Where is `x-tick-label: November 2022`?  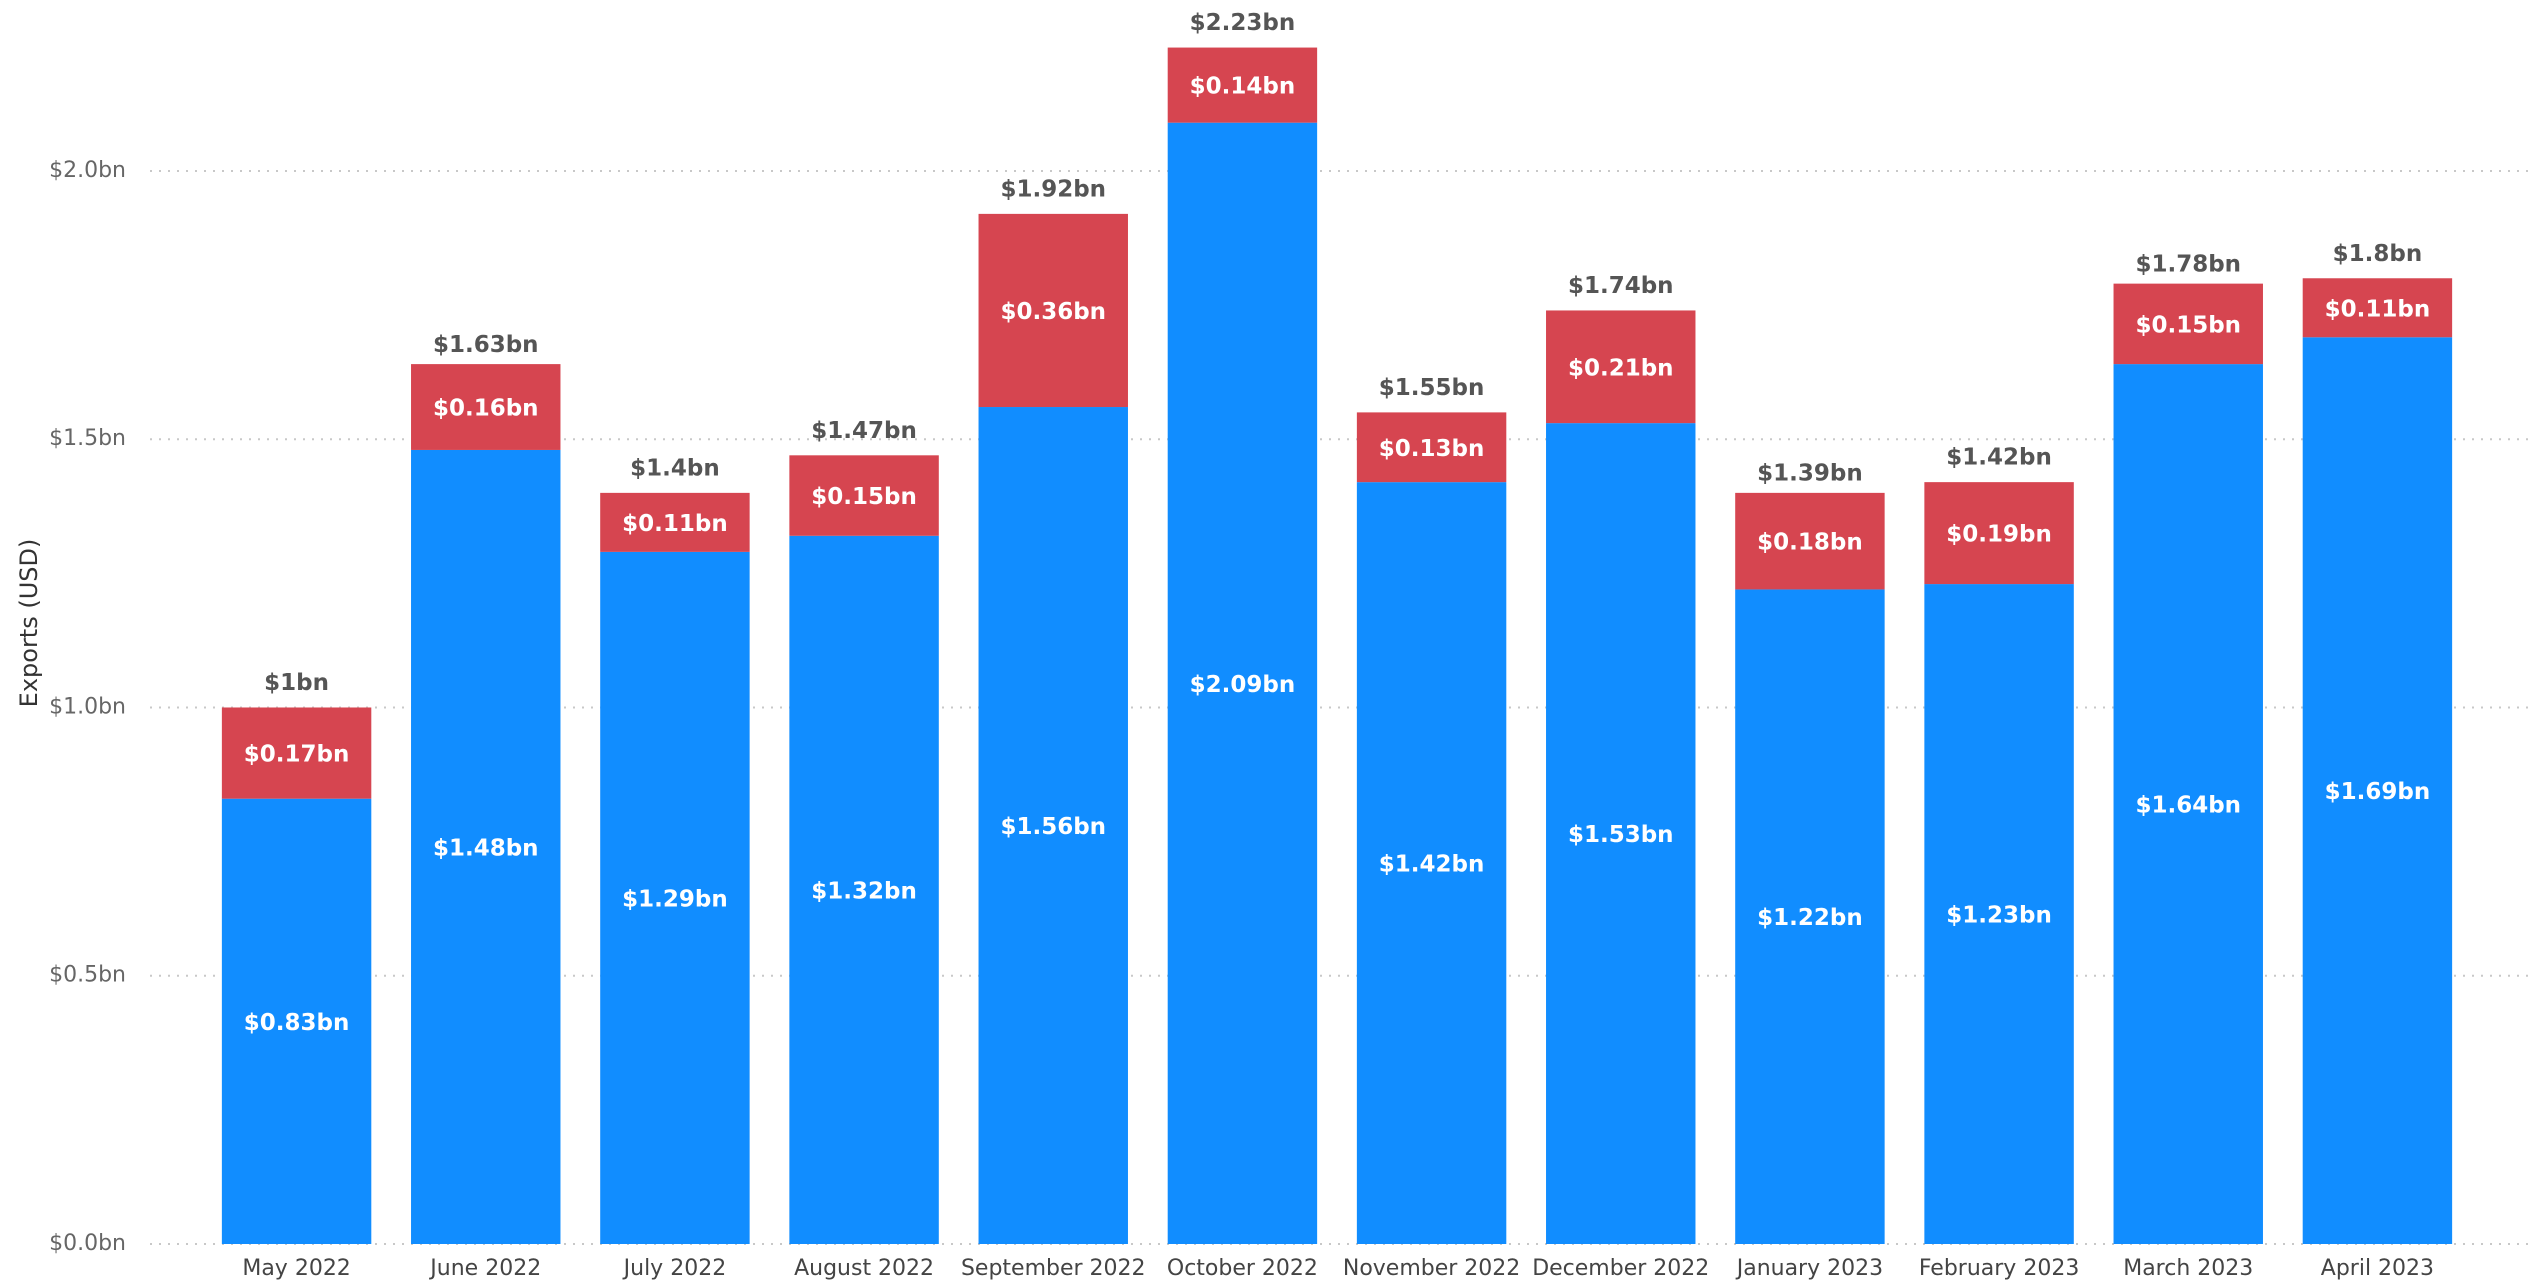 x-tick-label: November 2022 is located at coordinates (1431, 1268).